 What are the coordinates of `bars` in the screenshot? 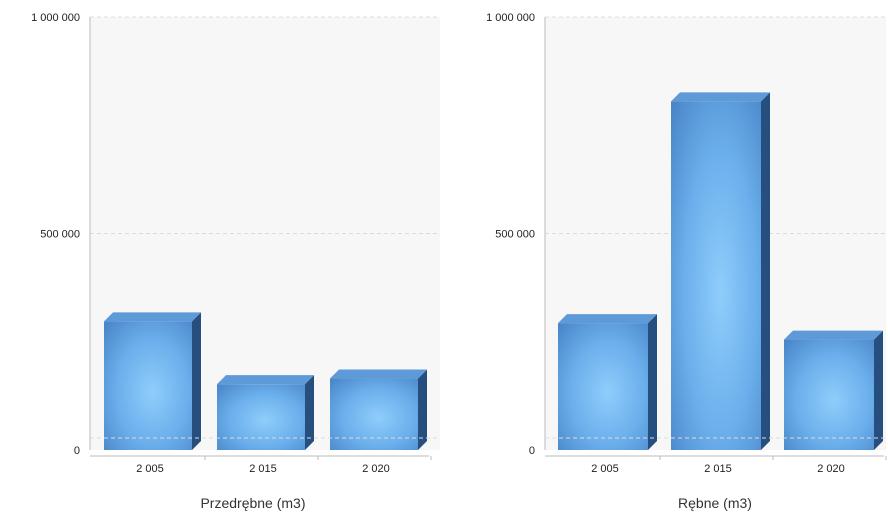 It's located at (265, 381).